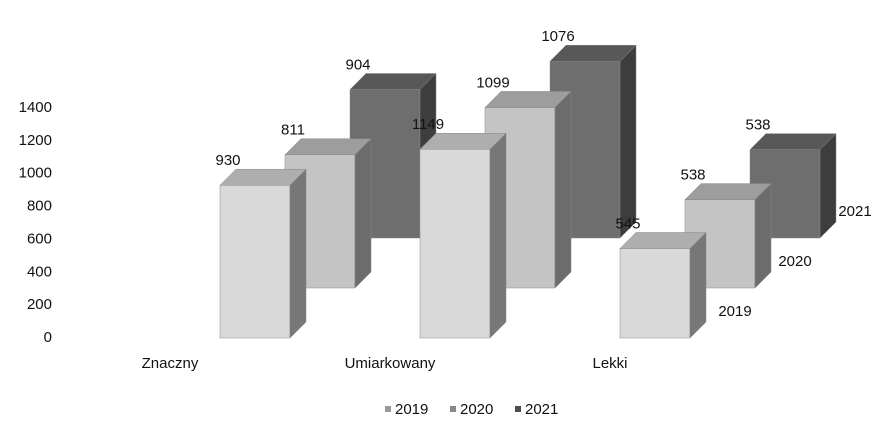 This screenshot has width=890, height=426. What do you see at coordinates (357, 64) in the screenshot?
I see `value-label: 904` at bounding box center [357, 64].